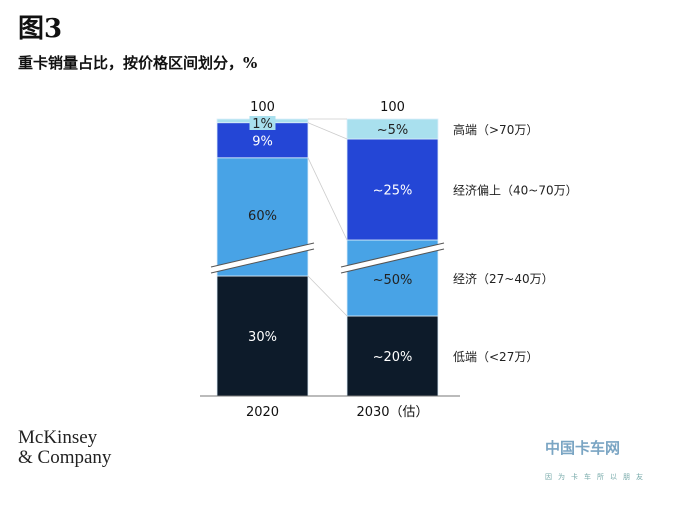 This screenshot has height=505, width=700. I want to click on series-label: 高端（>70万）, so click(495, 129).